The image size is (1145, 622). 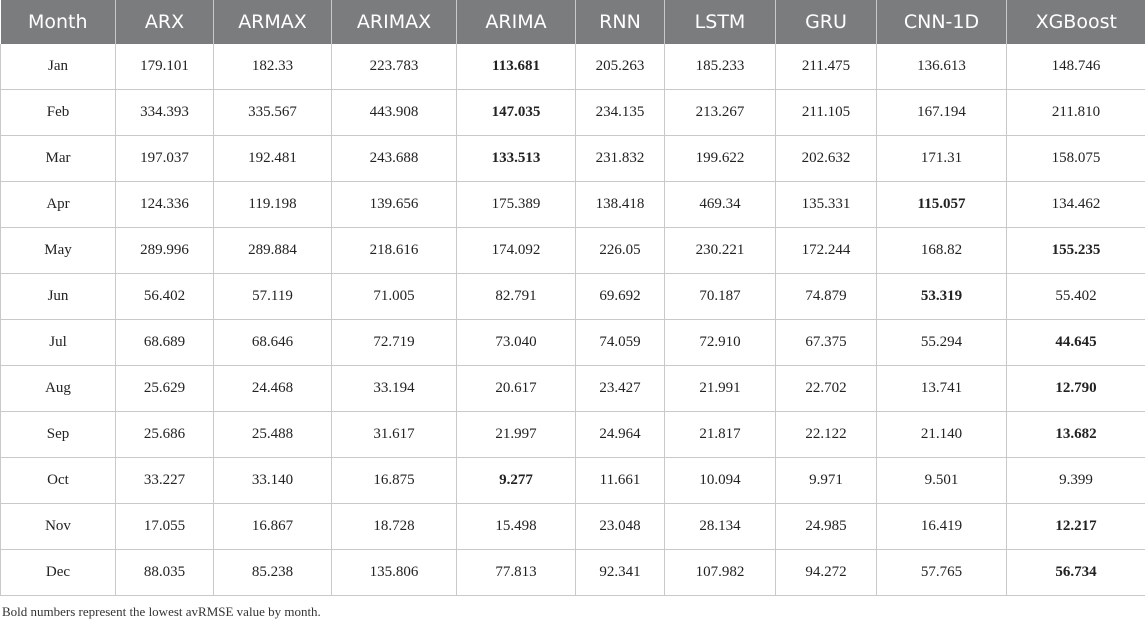 What do you see at coordinates (272, 204) in the screenshot?
I see `value-cell: 119.198` at bounding box center [272, 204].